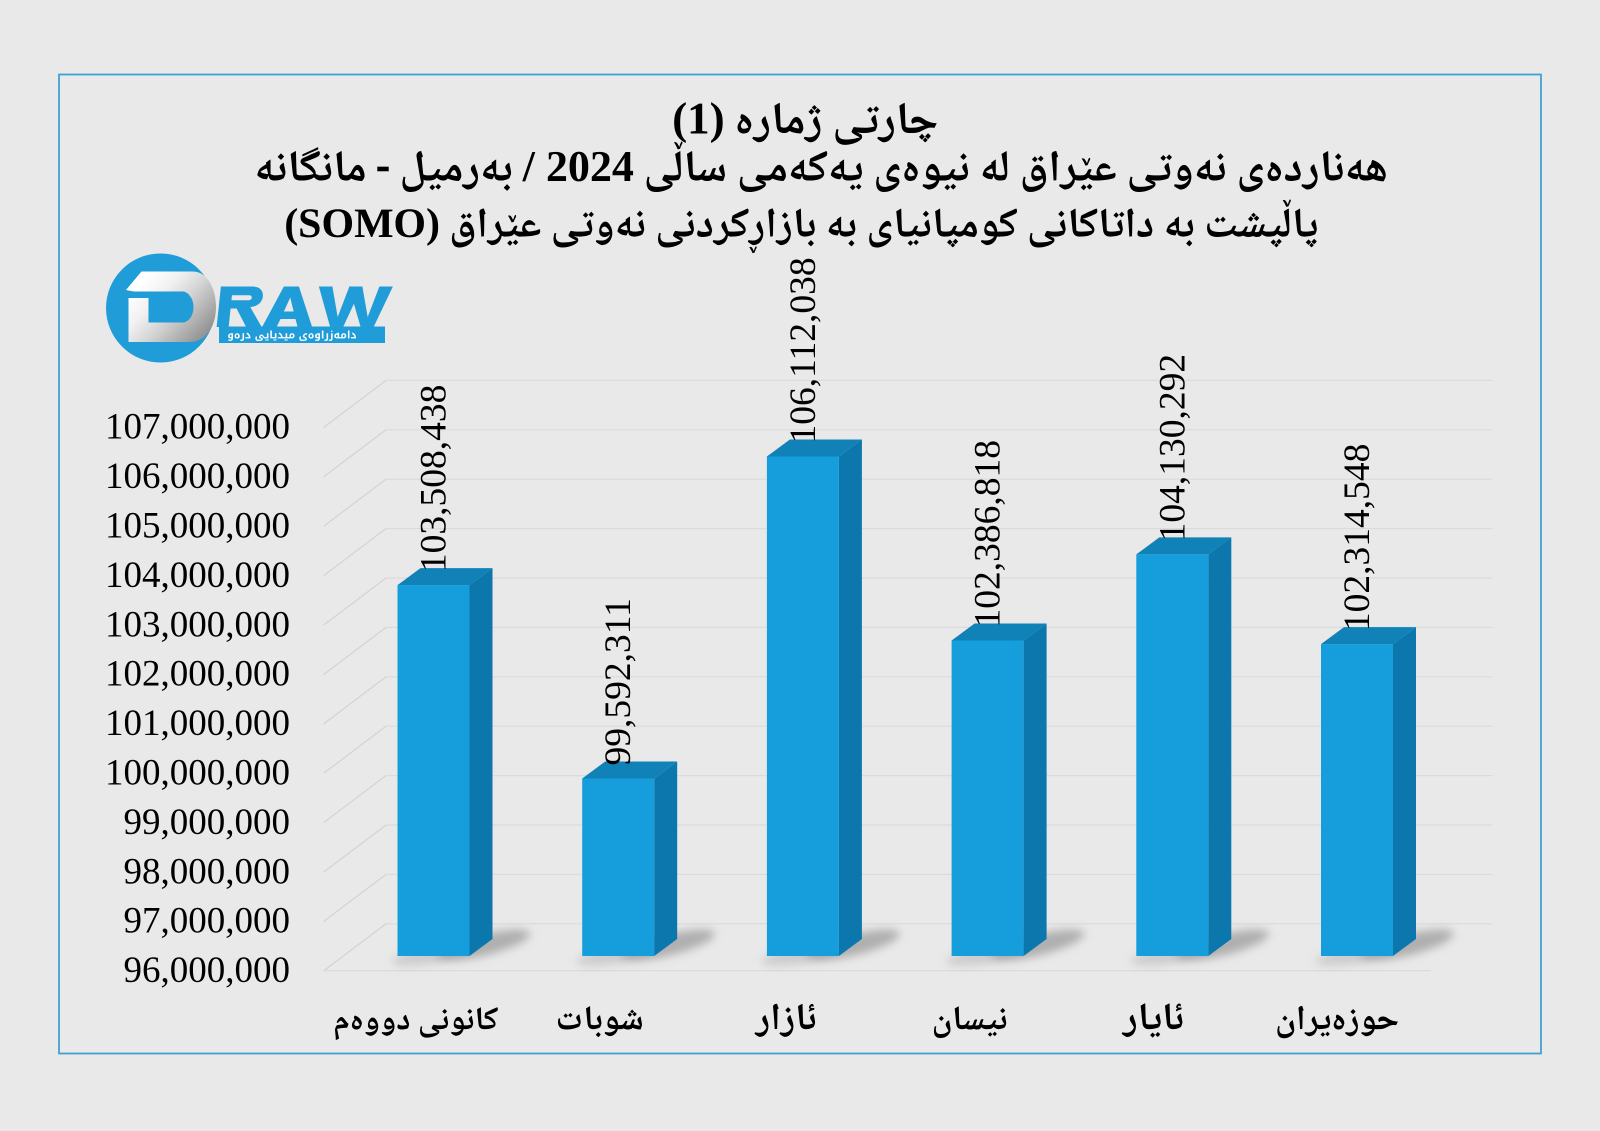 The height and width of the screenshot is (1131, 1600). I want to click on svg-text: 99,592,311, so click(618, 681).